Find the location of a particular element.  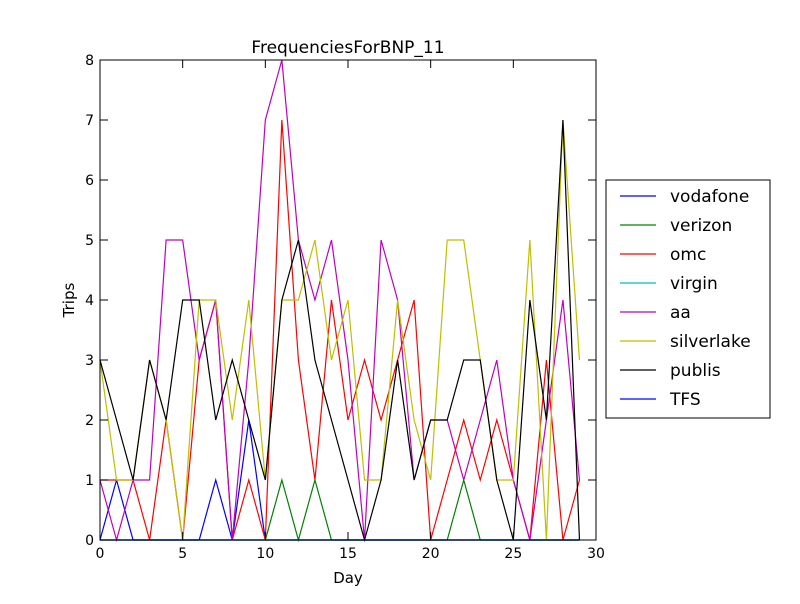

y-tick-label: 5 is located at coordinates (89, 241).